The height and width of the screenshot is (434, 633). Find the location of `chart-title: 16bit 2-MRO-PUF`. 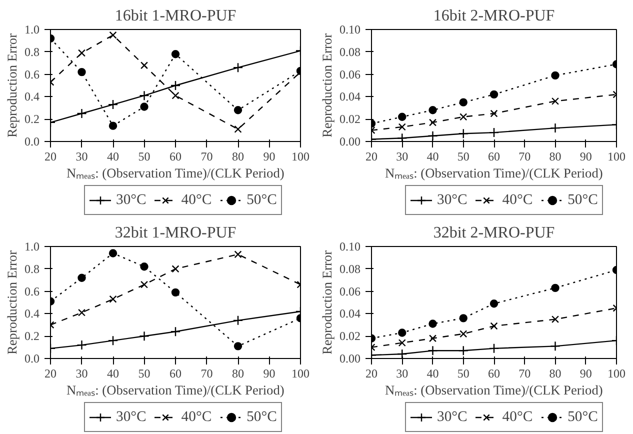

chart-title: 16bit 2-MRO-PUF is located at coordinates (494, 16).